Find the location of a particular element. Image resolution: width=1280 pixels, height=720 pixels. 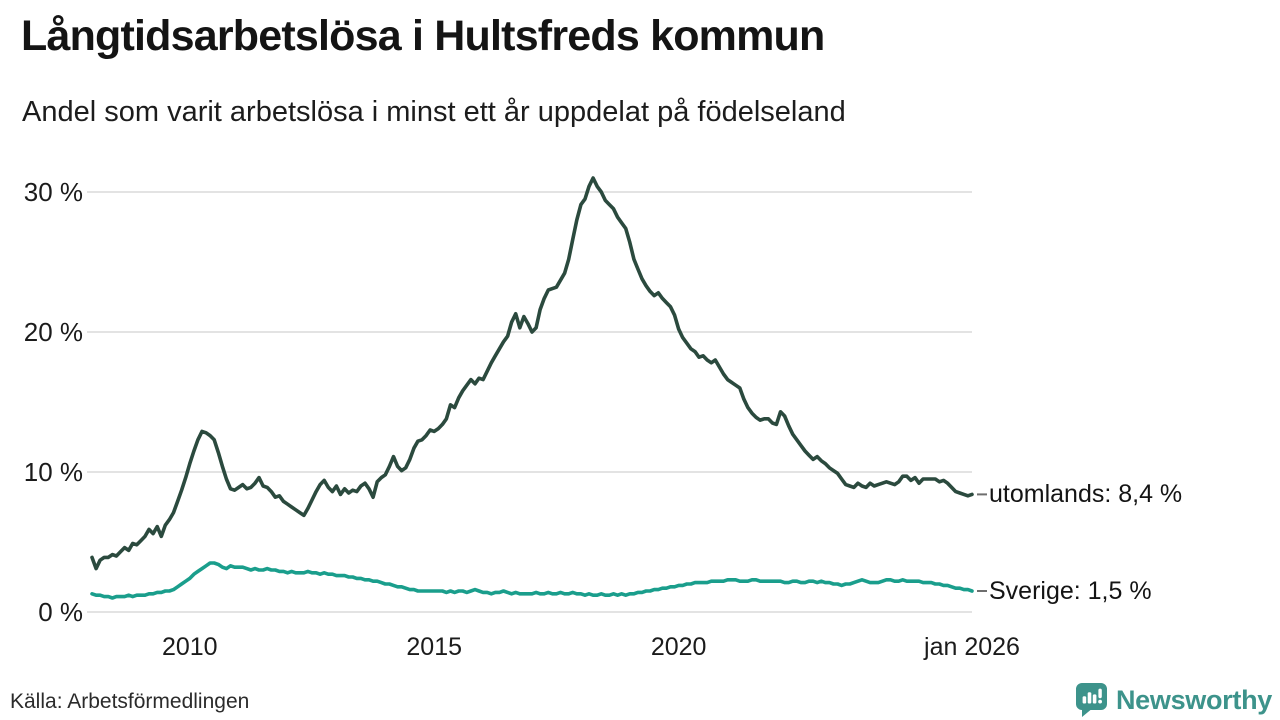

y-axis-tick-label: 20 % is located at coordinates (53, 332).